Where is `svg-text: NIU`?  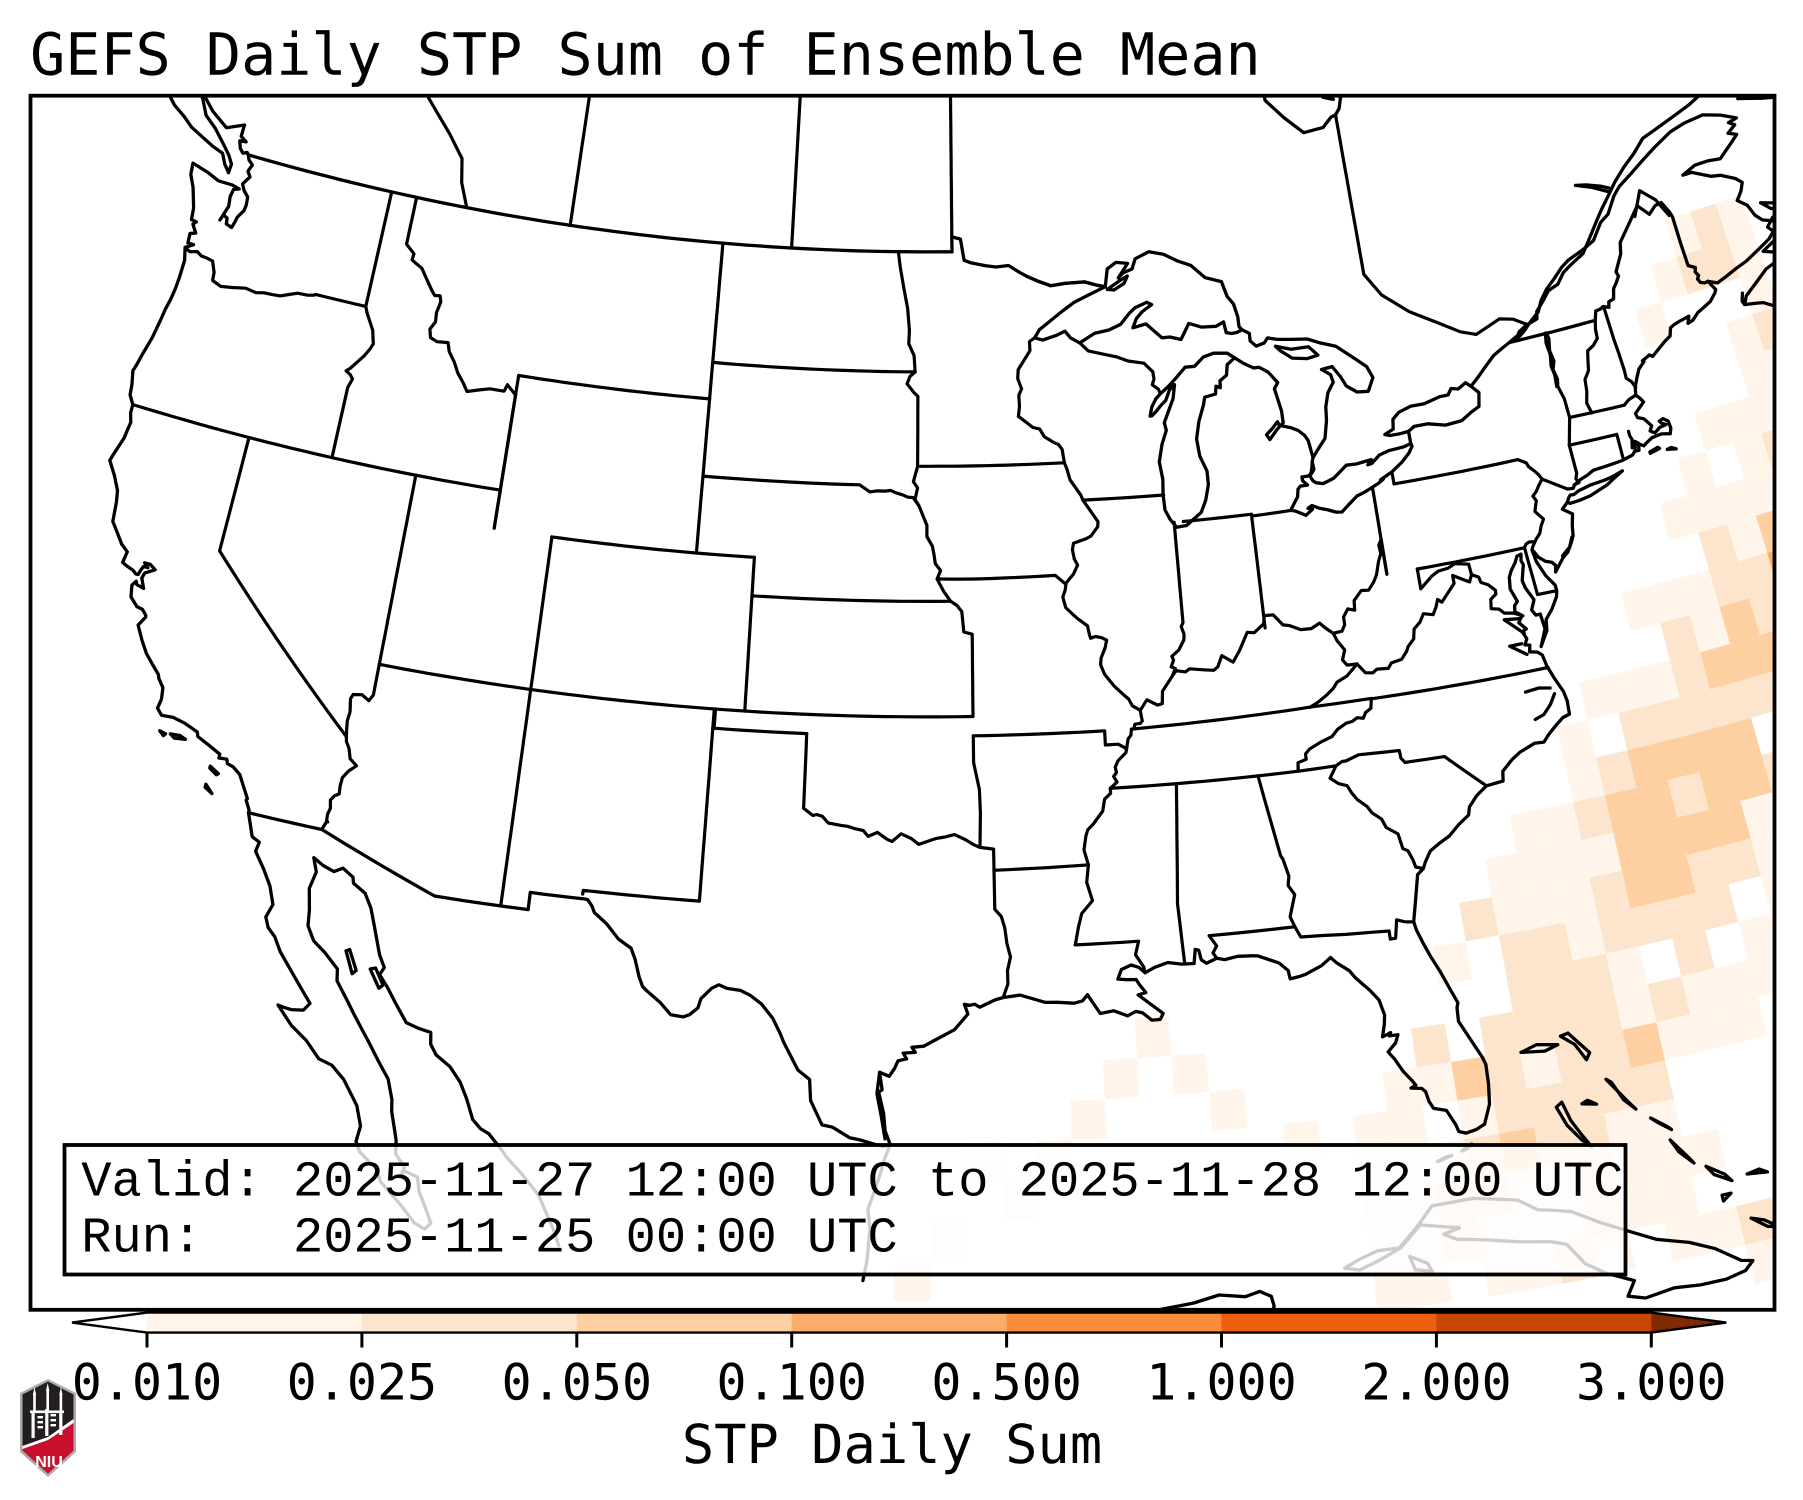 svg-text: NIU is located at coordinates (49, 1462).